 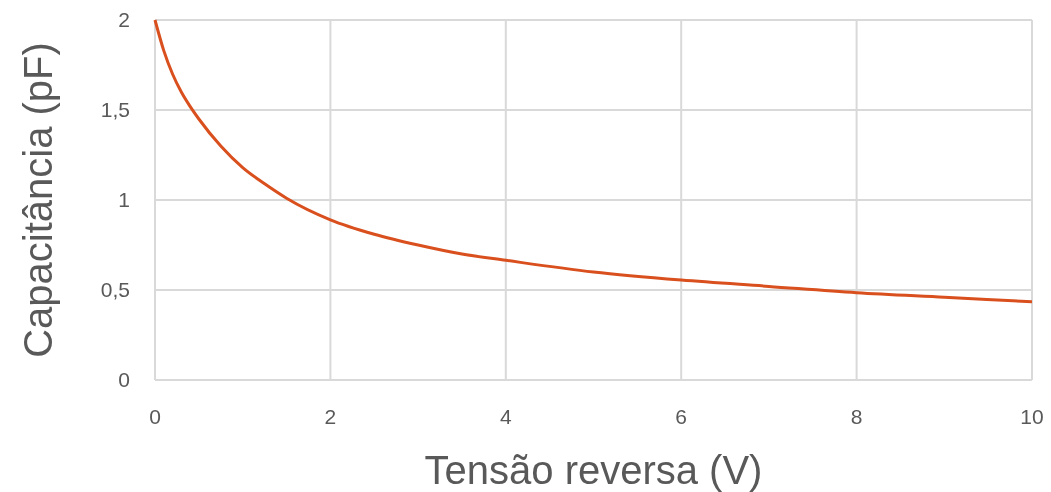 What do you see at coordinates (505, 416) in the screenshot?
I see `x-tick-label: 4` at bounding box center [505, 416].